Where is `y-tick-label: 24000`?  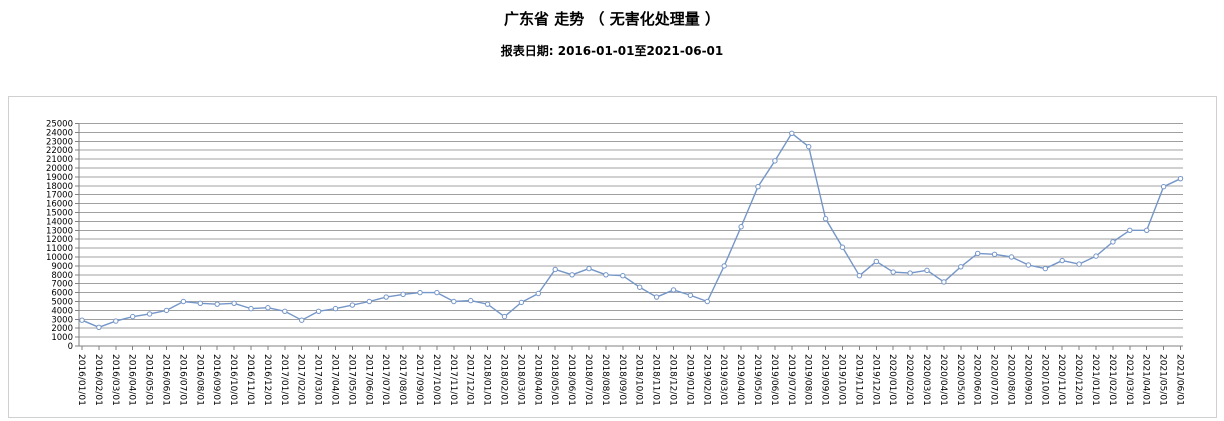
y-tick-label: 24000 is located at coordinates (59, 133).